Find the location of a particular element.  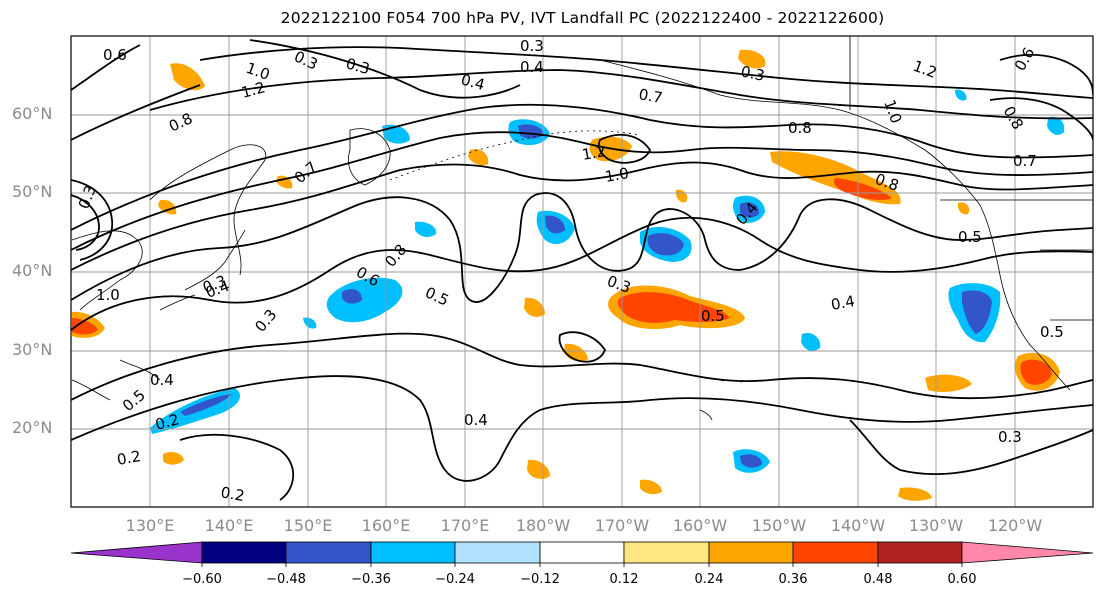

colorbar-tick-label: −0.36 is located at coordinates (371, 579).